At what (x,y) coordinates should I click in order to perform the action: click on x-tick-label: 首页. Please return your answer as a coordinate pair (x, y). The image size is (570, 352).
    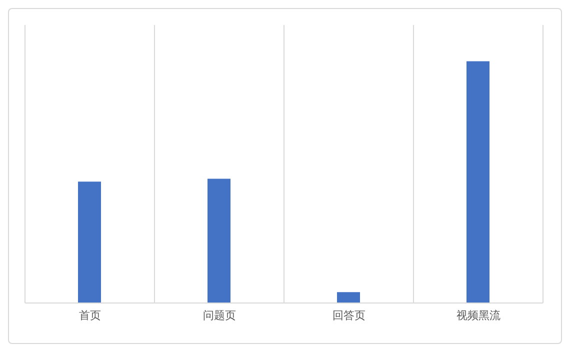
    Looking at the image, I should click on (89, 315).